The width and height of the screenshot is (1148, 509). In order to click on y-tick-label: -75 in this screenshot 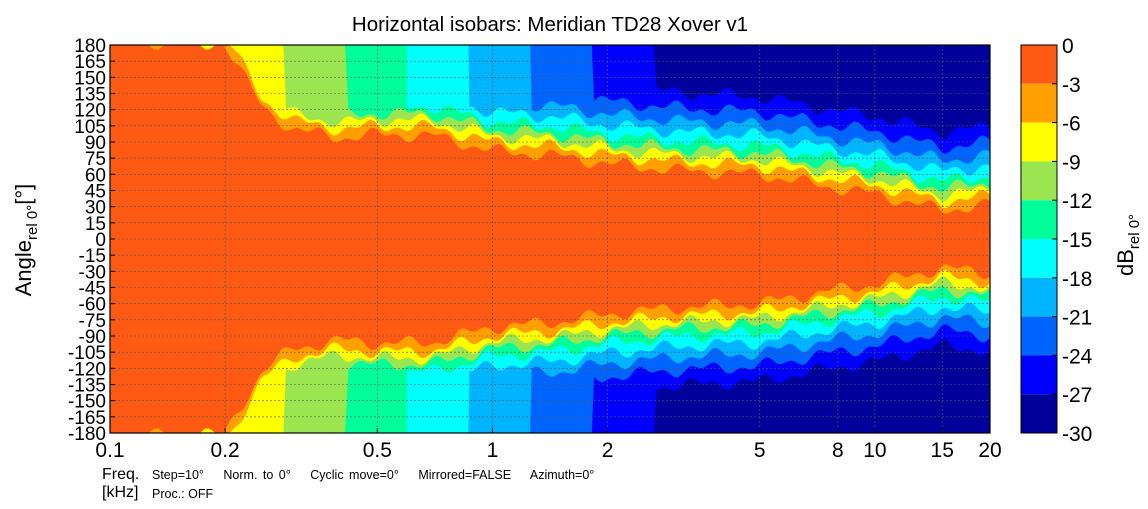, I will do `click(92, 321)`.